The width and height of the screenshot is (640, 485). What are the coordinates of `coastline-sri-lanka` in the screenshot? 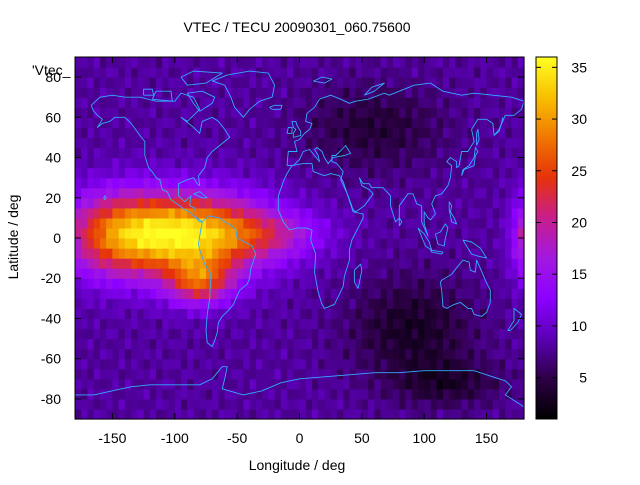 It's located at (400, 222).